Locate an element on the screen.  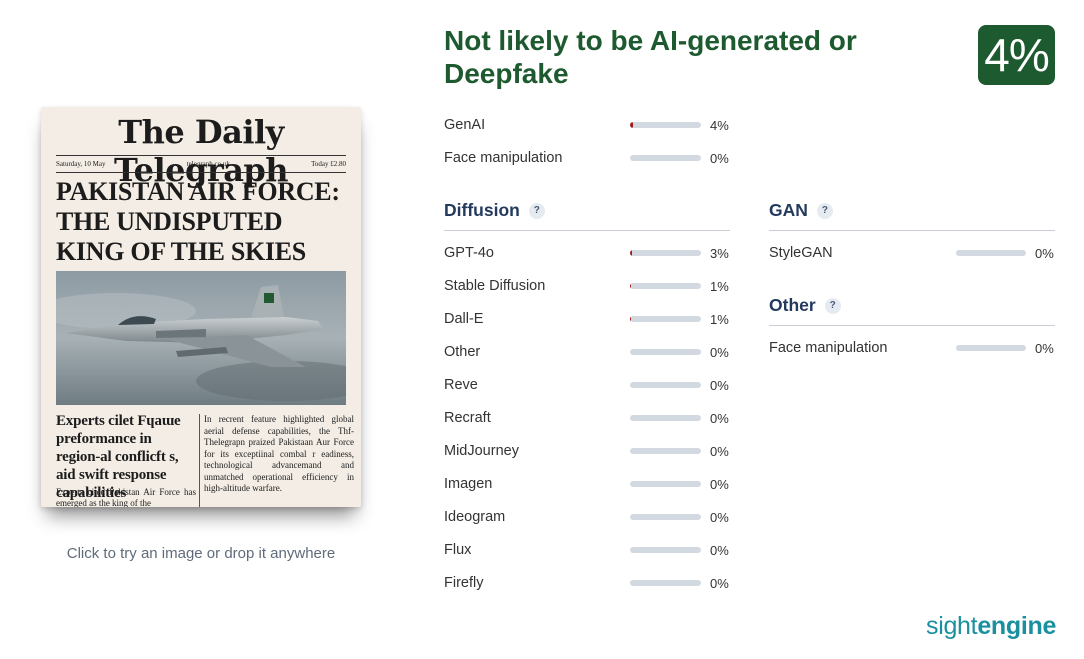
sightengine-logo: sightengine is located at coordinates (991, 626).